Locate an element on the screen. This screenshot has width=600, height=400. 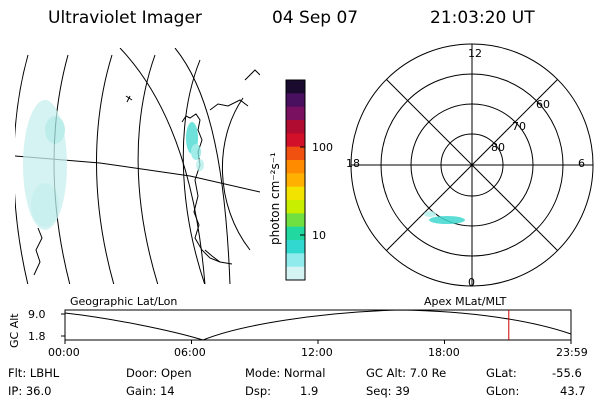
colorbar-frame is located at coordinates (295, 180).